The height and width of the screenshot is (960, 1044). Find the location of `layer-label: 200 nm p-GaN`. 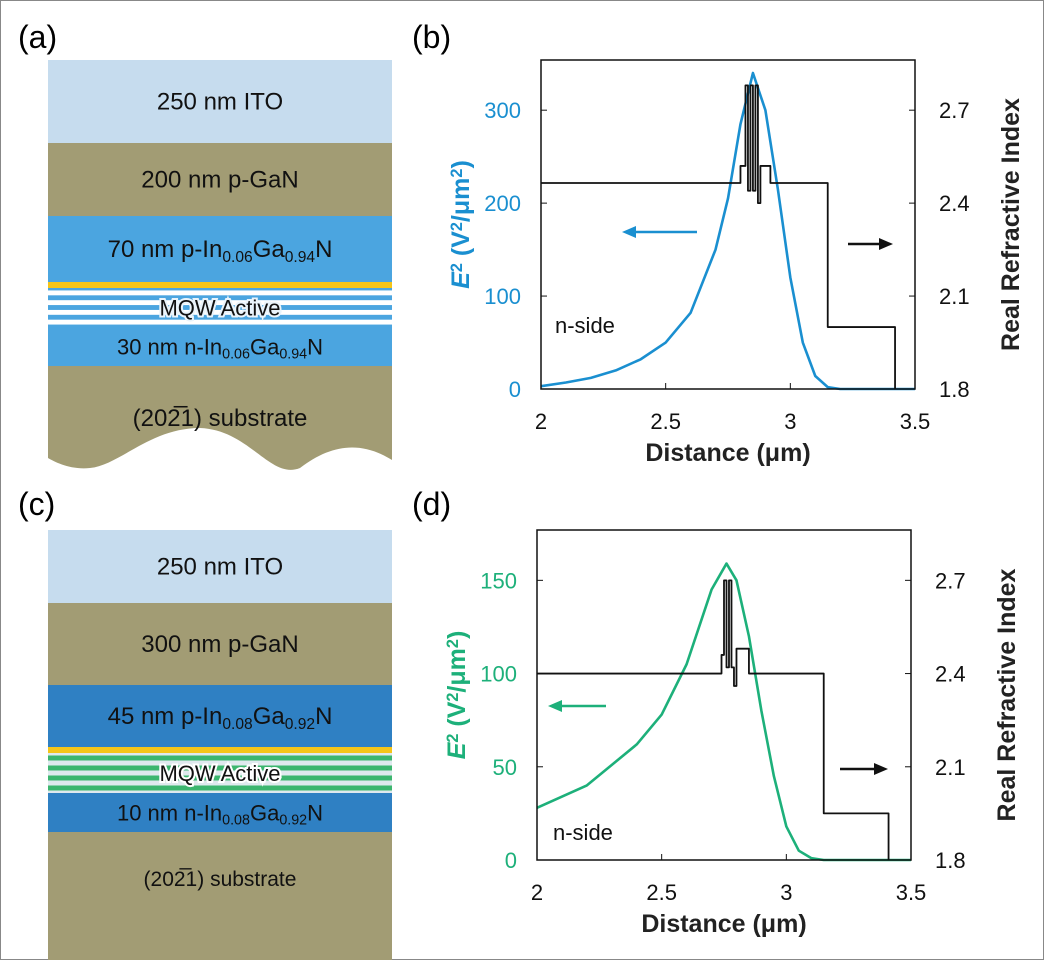

layer-label: 200 nm p-GaN is located at coordinates (219, 180).